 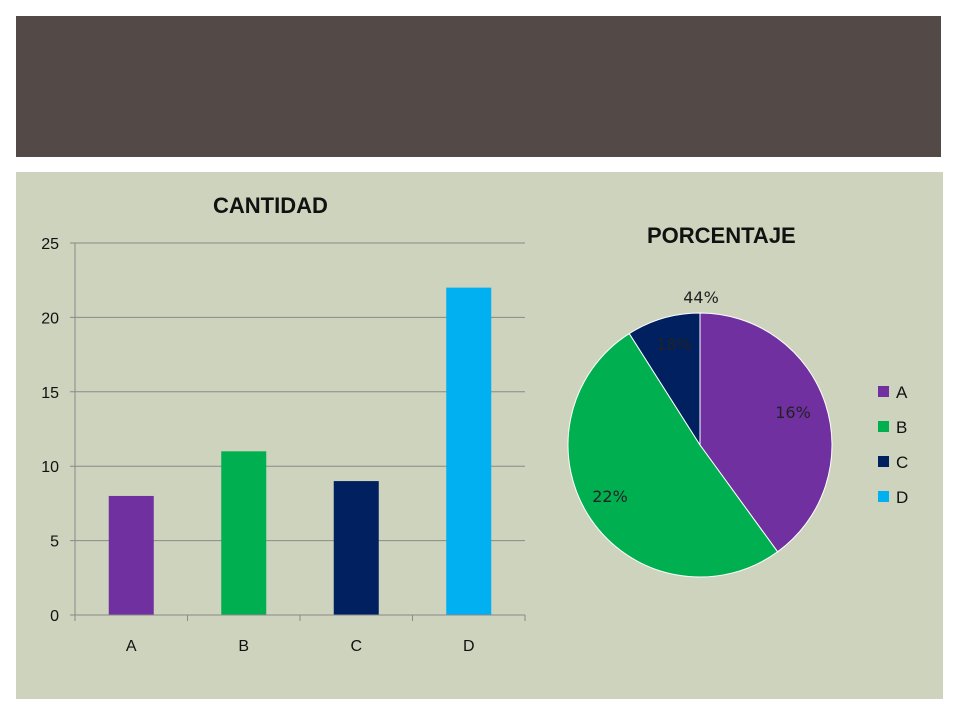 I want to click on pie-data-label: 16%, so click(x=793, y=412).